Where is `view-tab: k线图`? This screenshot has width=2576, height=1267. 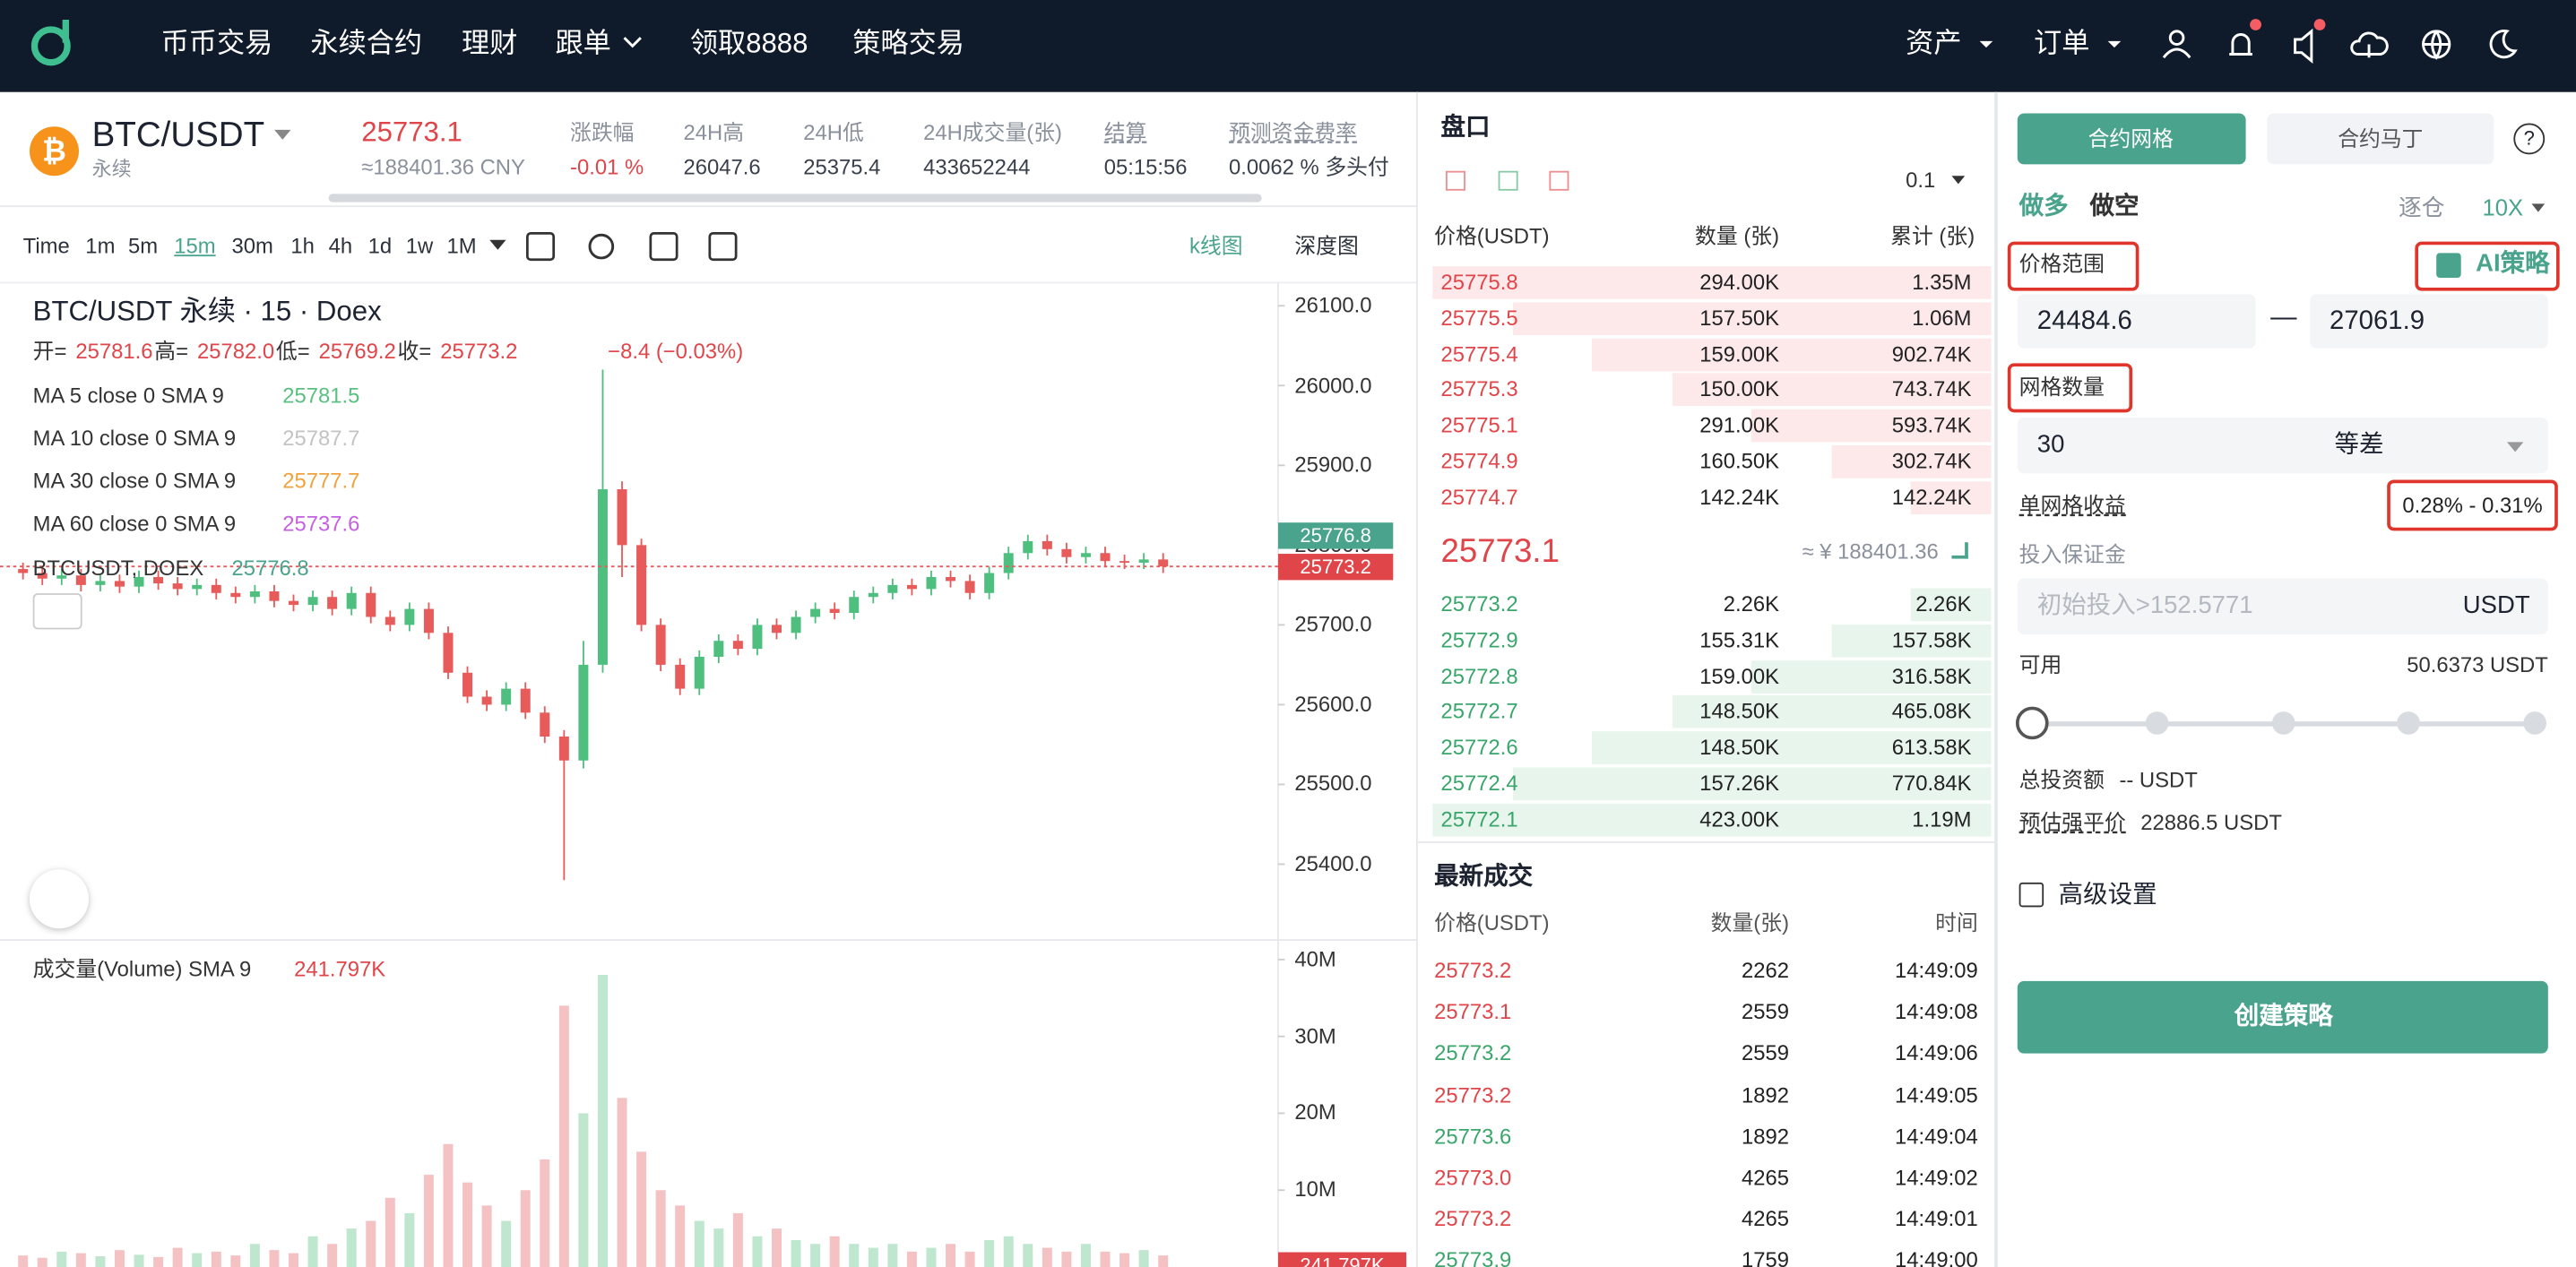 view-tab: k线图 is located at coordinates (1216, 246).